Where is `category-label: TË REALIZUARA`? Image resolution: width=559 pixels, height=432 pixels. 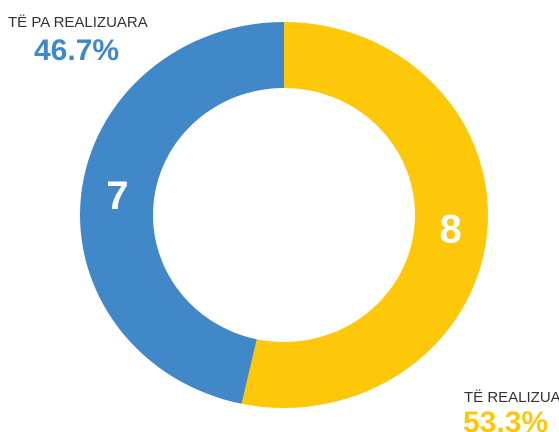
category-label: TË REALIZUARA is located at coordinates (511, 397).